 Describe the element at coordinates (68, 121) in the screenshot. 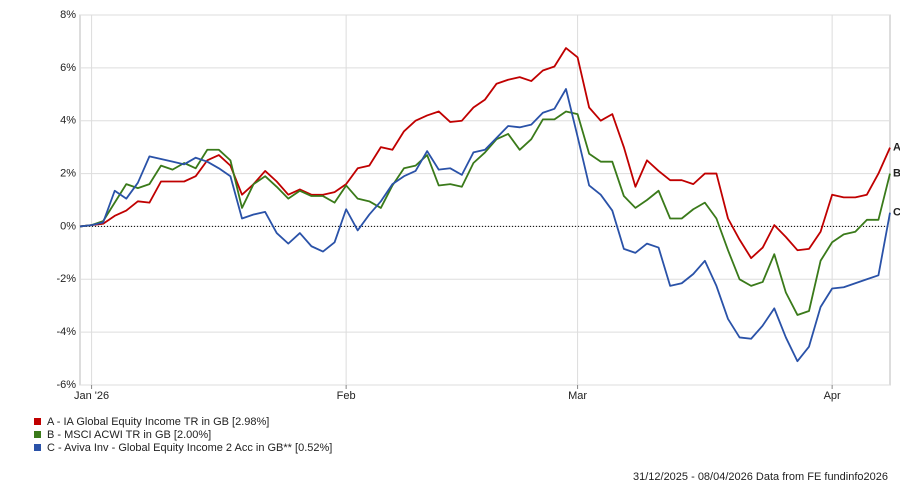

I see `y-tick-label: 4%` at that location.